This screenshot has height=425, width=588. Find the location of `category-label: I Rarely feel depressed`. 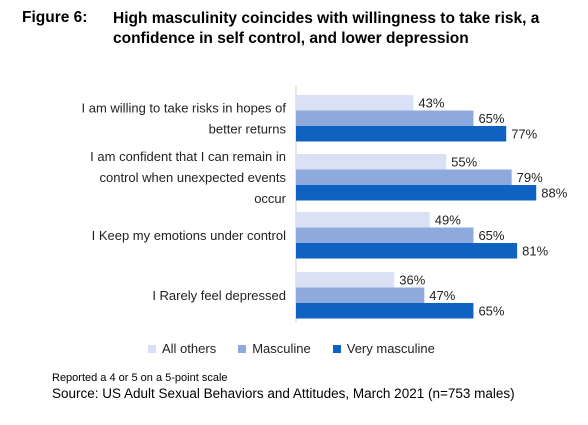

category-label: I Rarely feel depressed is located at coordinates (219, 295).